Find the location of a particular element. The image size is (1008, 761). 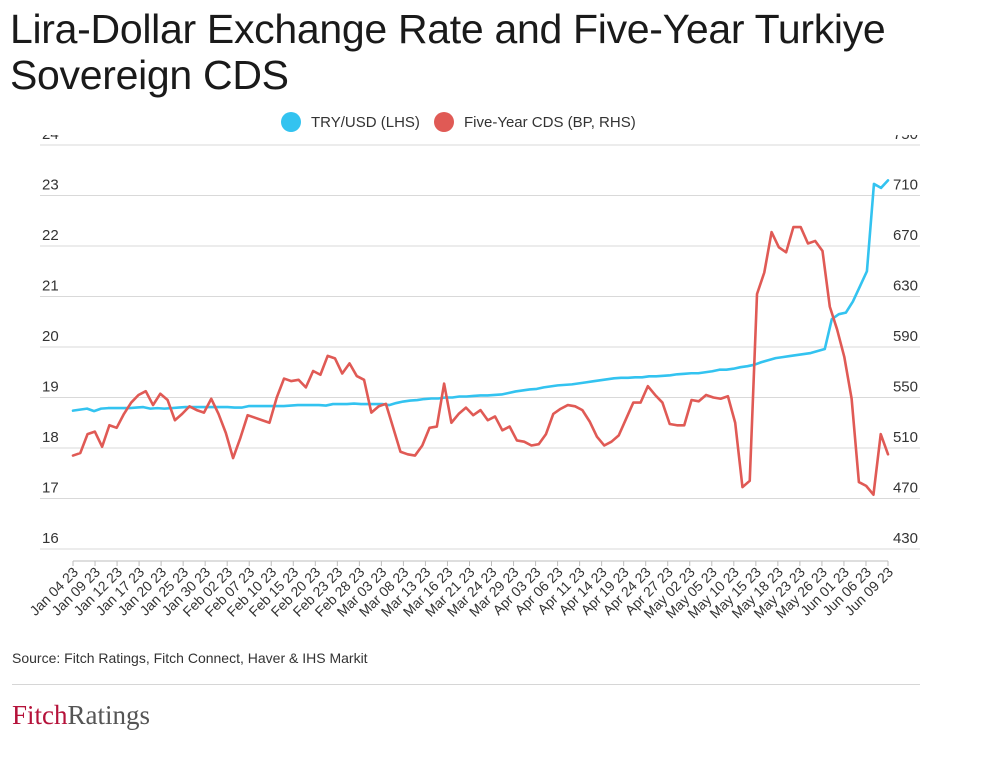

legend-item-try-usd: TRY/USD (LHS) is located at coordinates (350, 122).